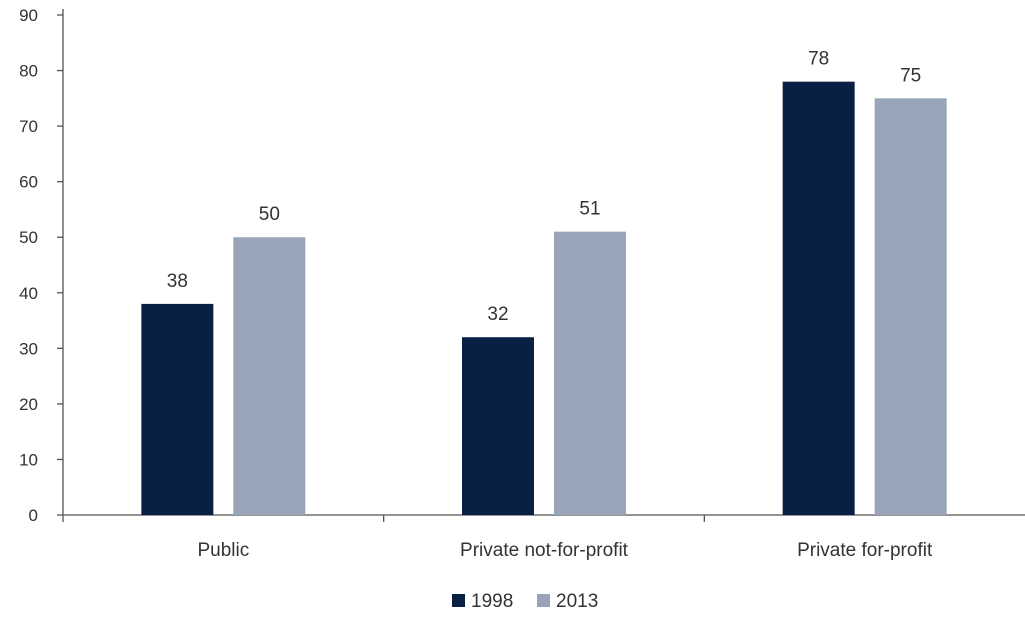 The image size is (1025, 622). I want to click on x-category-label: Private not-for-profit, so click(544, 550).